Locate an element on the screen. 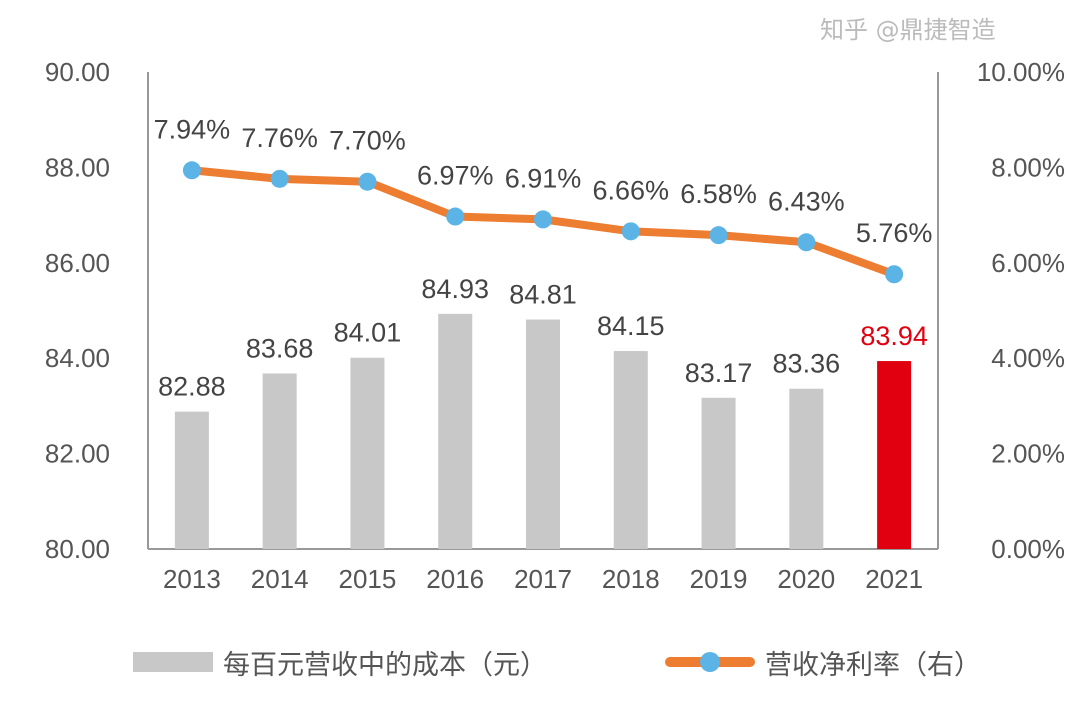  x-tick-label: 2017 is located at coordinates (543, 579).